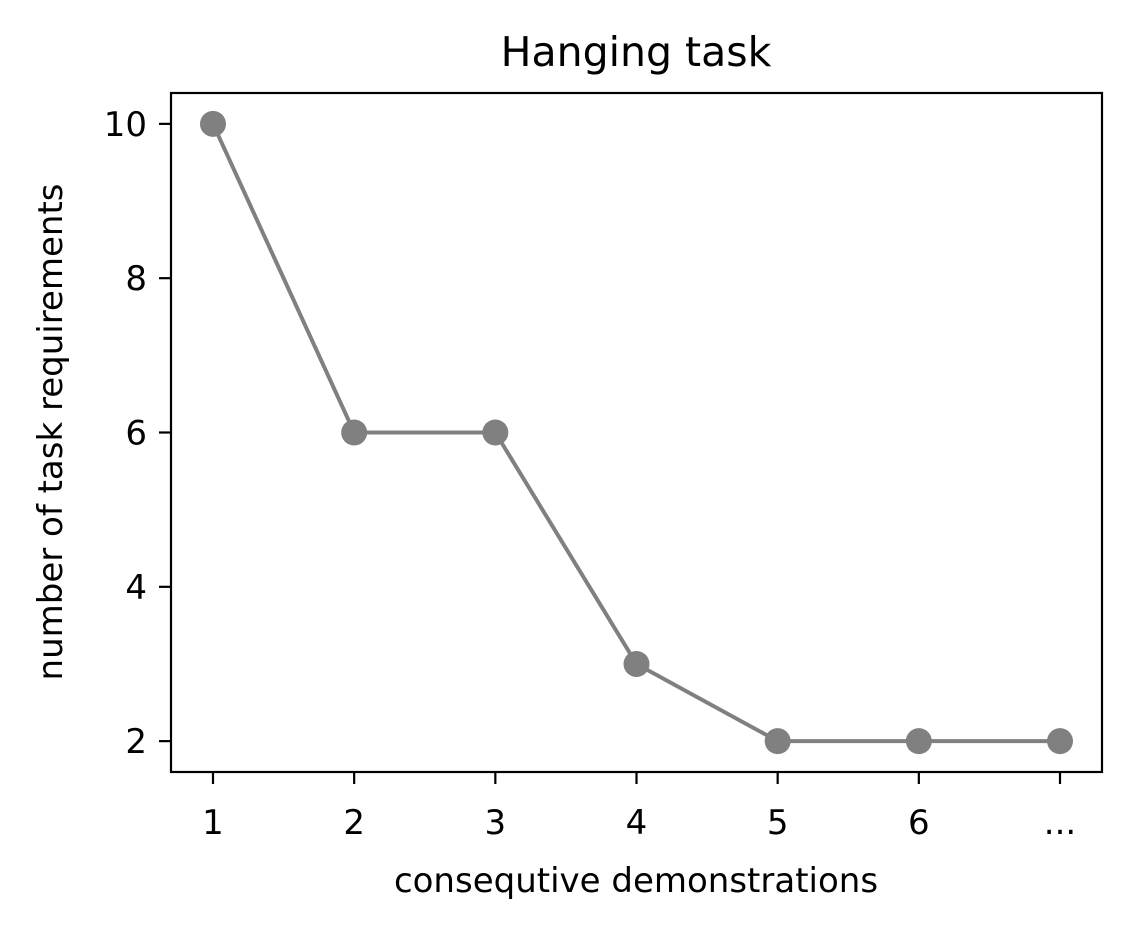  What do you see at coordinates (213, 823) in the screenshot?
I see `x-tick-label: 1` at bounding box center [213, 823].